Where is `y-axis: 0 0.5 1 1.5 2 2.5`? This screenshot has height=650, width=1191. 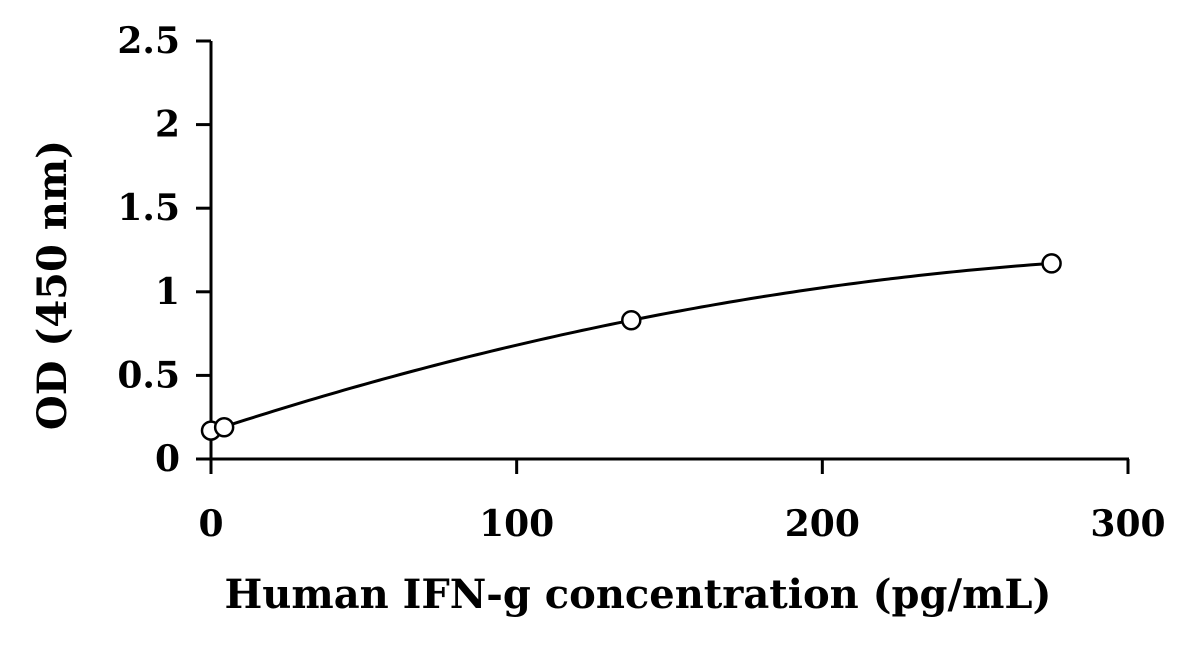 y-axis: 0 0.5 1 1.5 2 2.5 is located at coordinates (165, 250).